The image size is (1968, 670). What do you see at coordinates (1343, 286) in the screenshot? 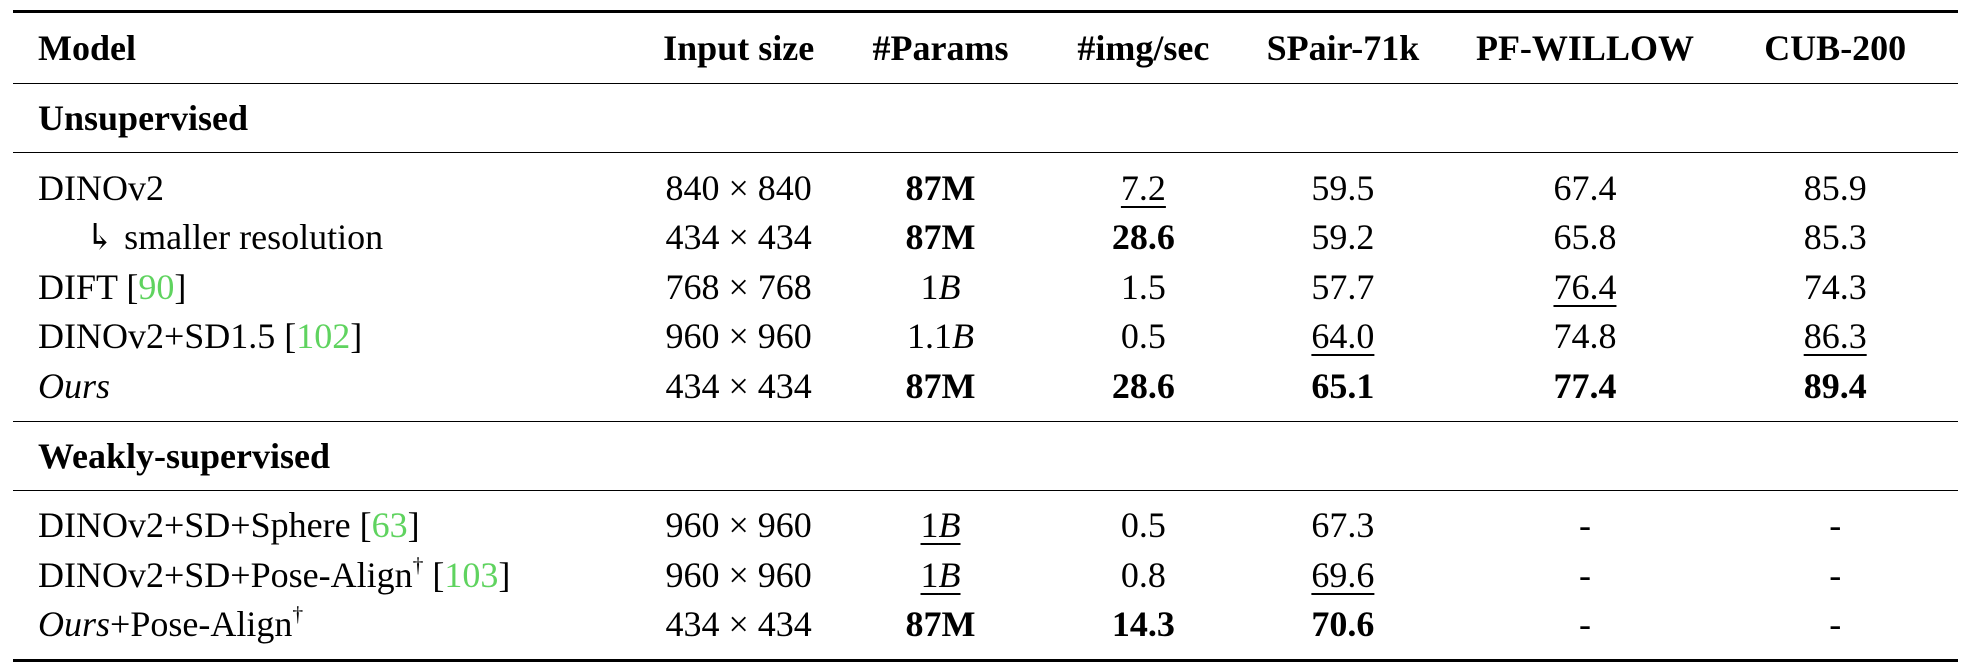
I see `spair-cell: 57.7` at bounding box center [1343, 286].